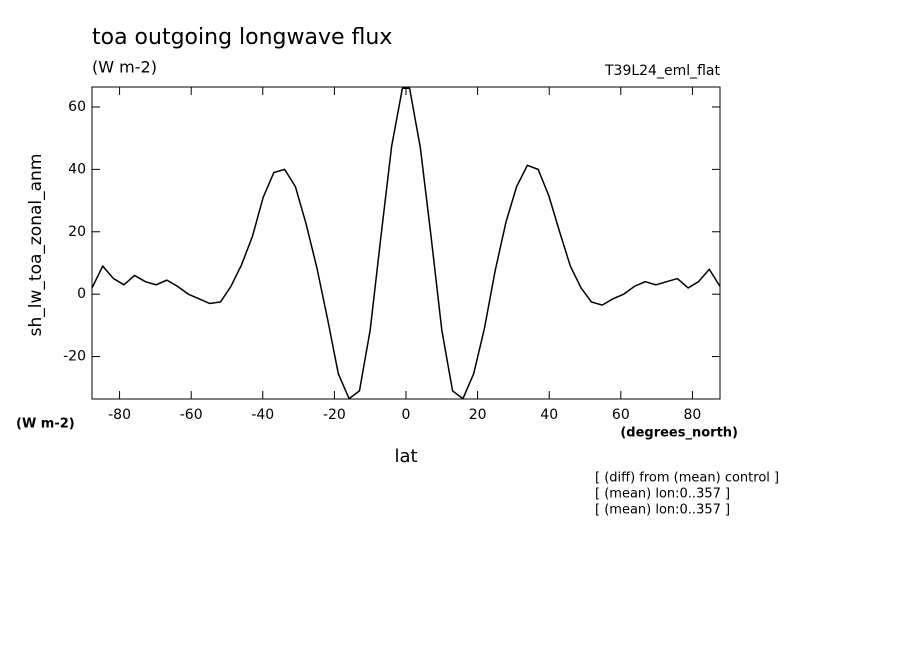 The height and width of the screenshot is (654, 904). What do you see at coordinates (679, 433) in the screenshot?
I see `x-units: (degrees_north)` at bounding box center [679, 433].